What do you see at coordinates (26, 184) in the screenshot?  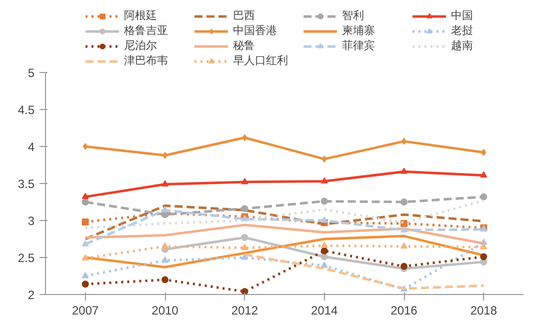 I see `y-tick-label: 3.5` at bounding box center [26, 184].